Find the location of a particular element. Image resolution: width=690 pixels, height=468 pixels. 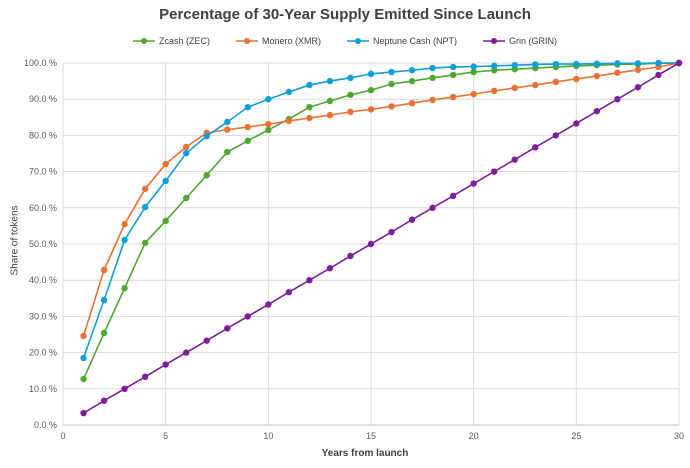

legend-item: Neptune Cash (NPT) is located at coordinates (401, 41).